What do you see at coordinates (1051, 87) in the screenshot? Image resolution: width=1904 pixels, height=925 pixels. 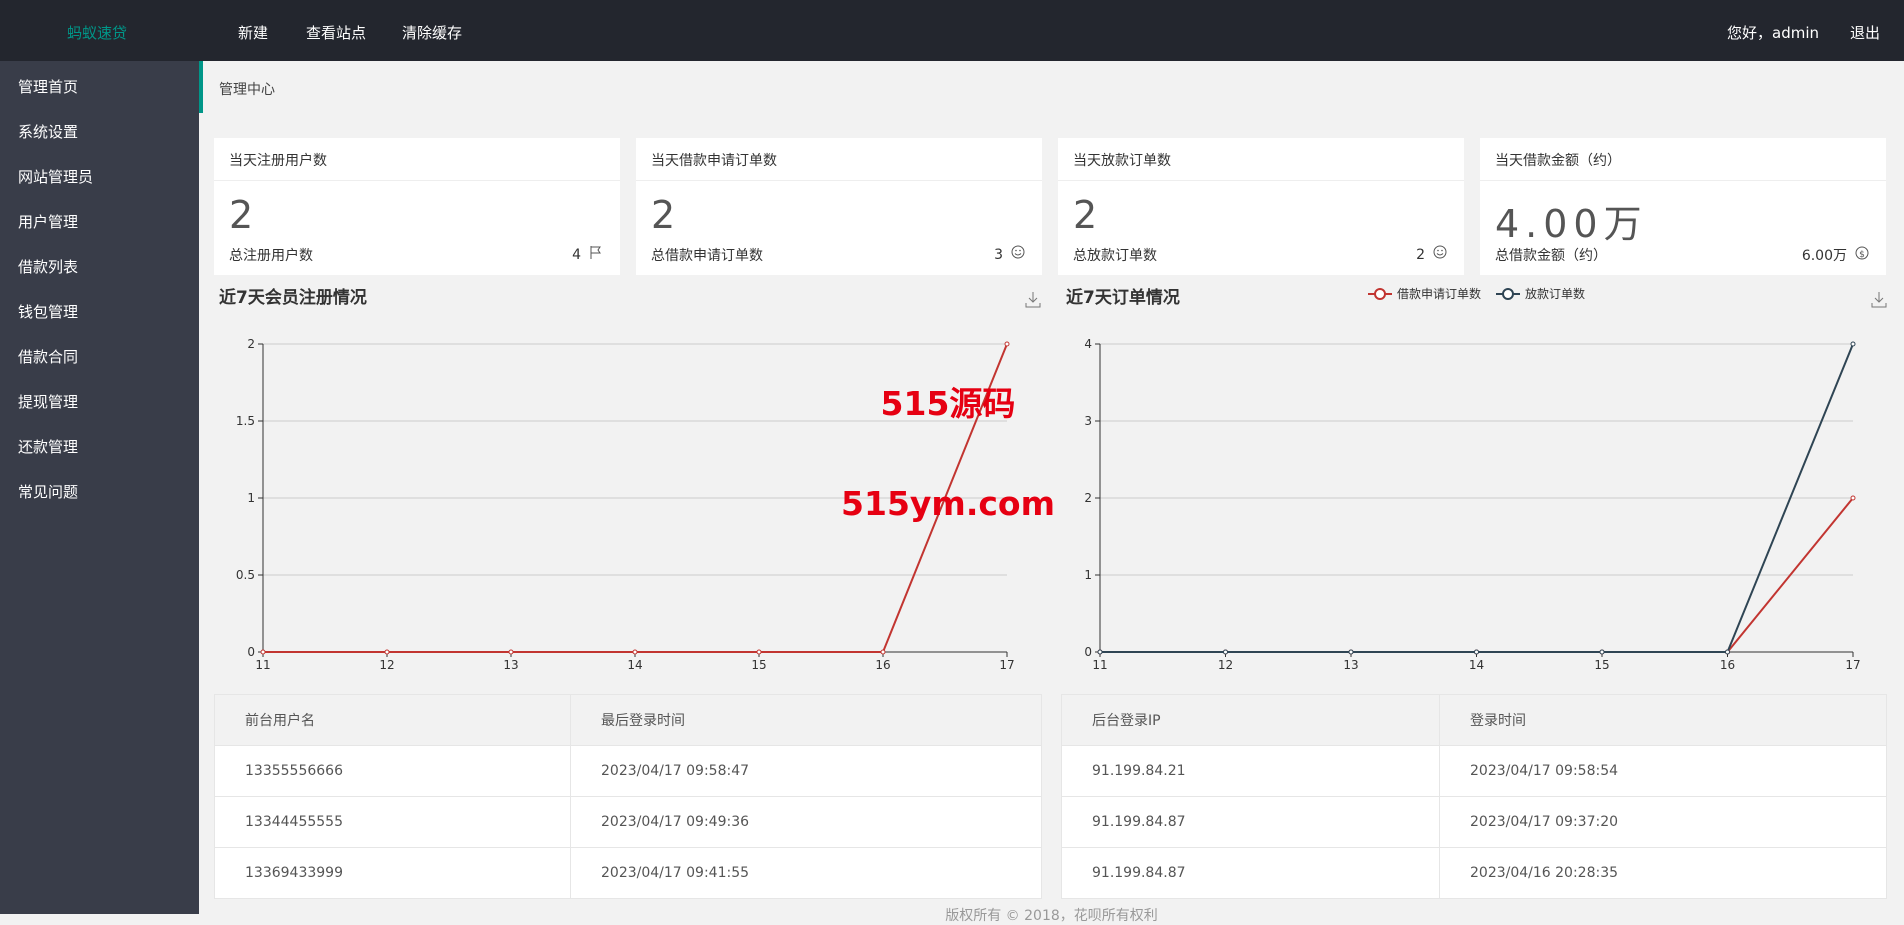 I see `breadcrumb: 管理中心` at bounding box center [1051, 87].